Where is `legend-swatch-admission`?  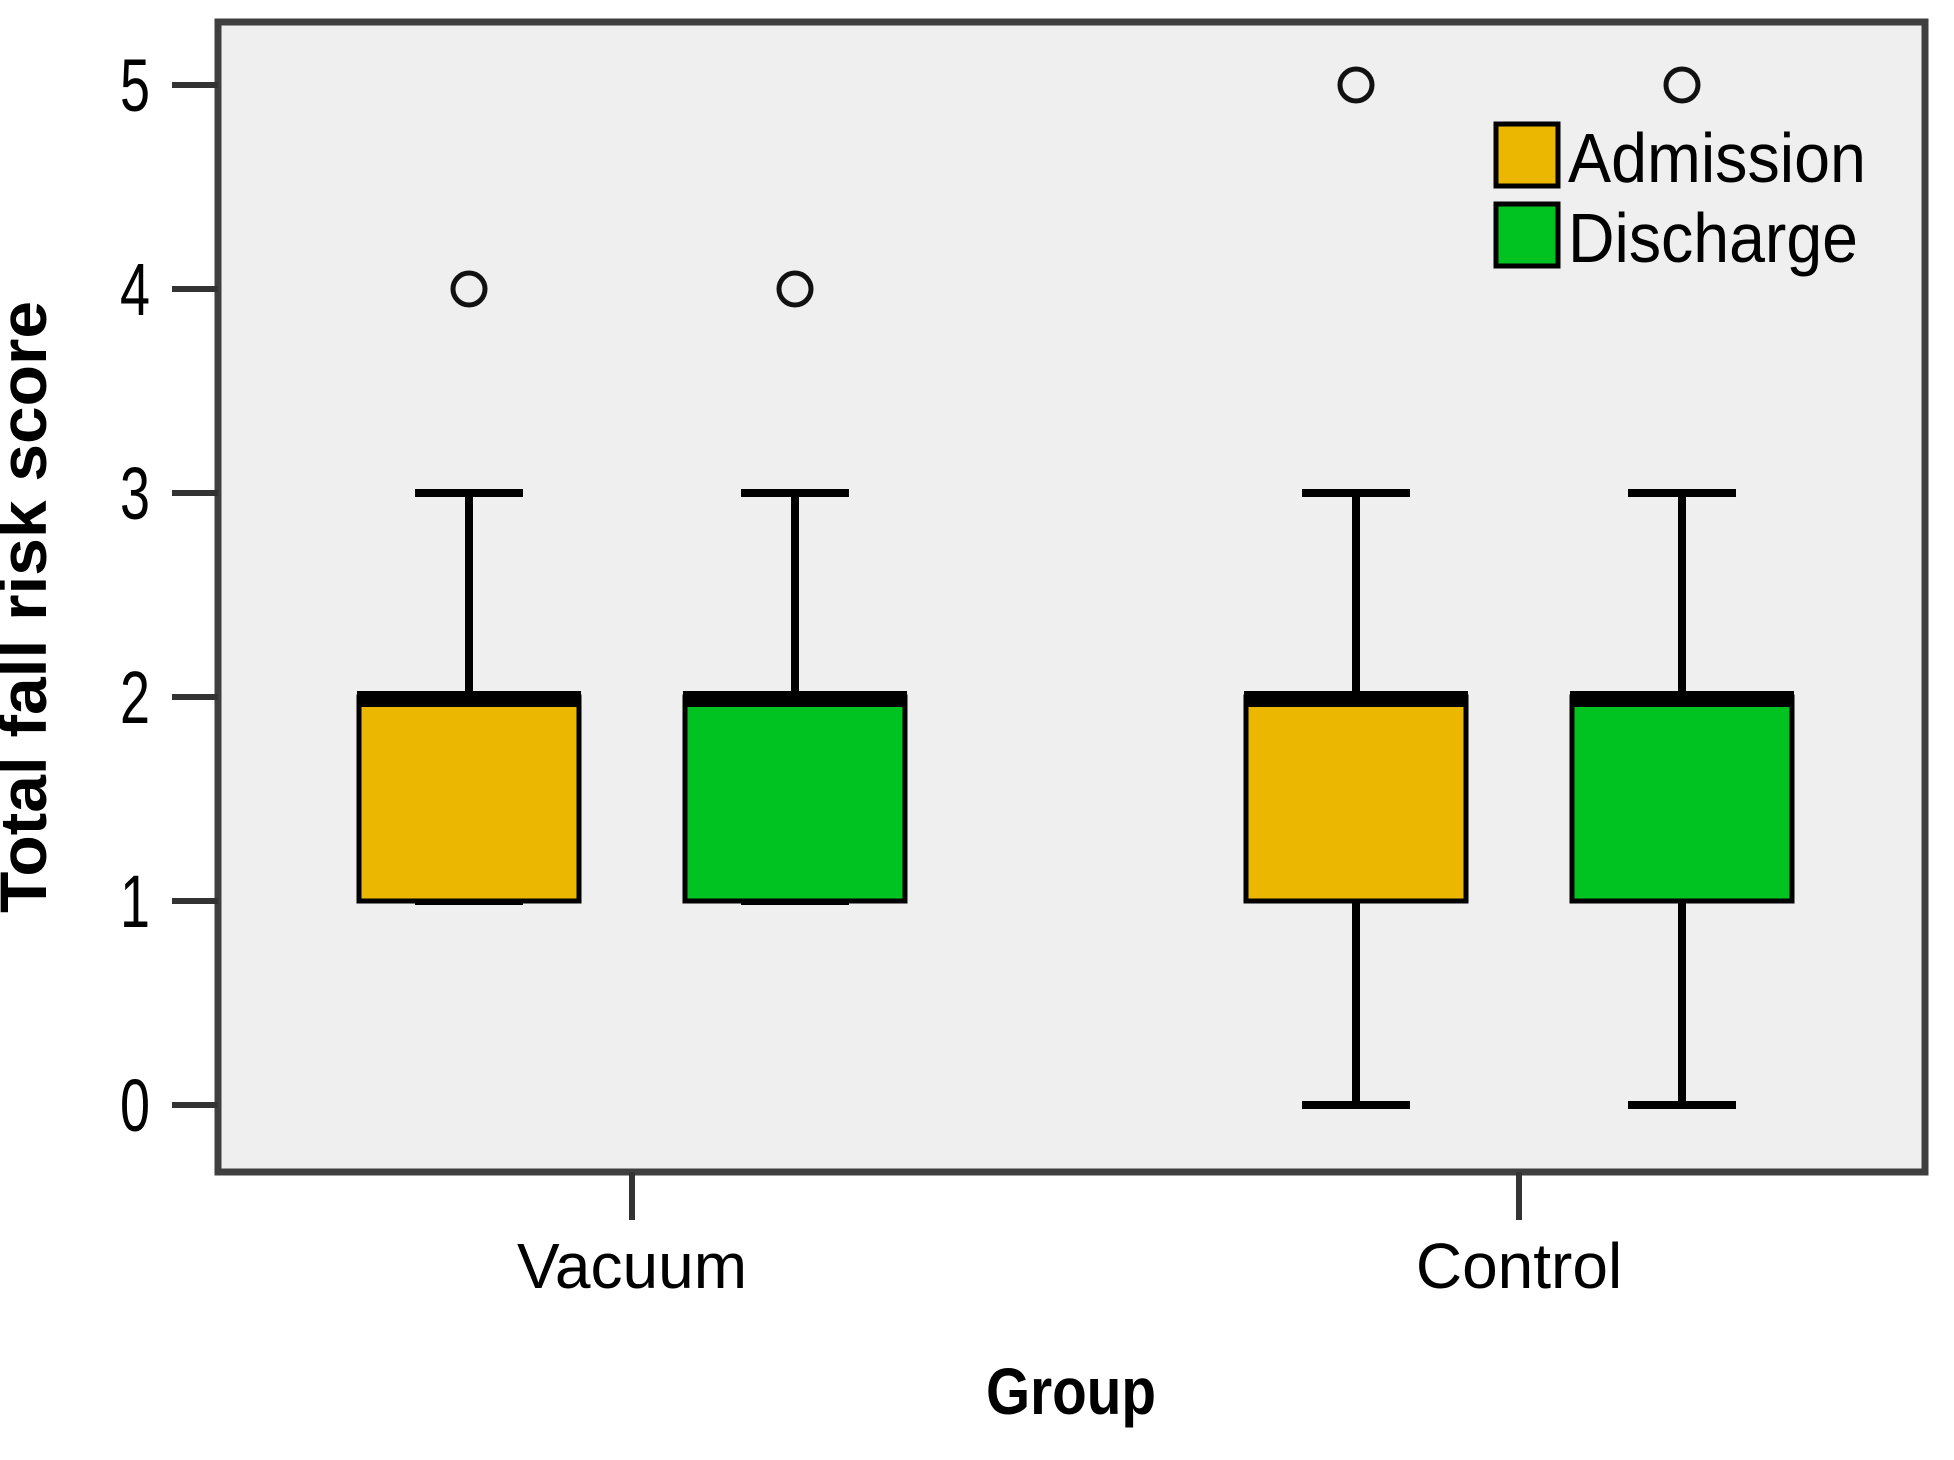
legend-swatch-admission is located at coordinates (1527, 155).